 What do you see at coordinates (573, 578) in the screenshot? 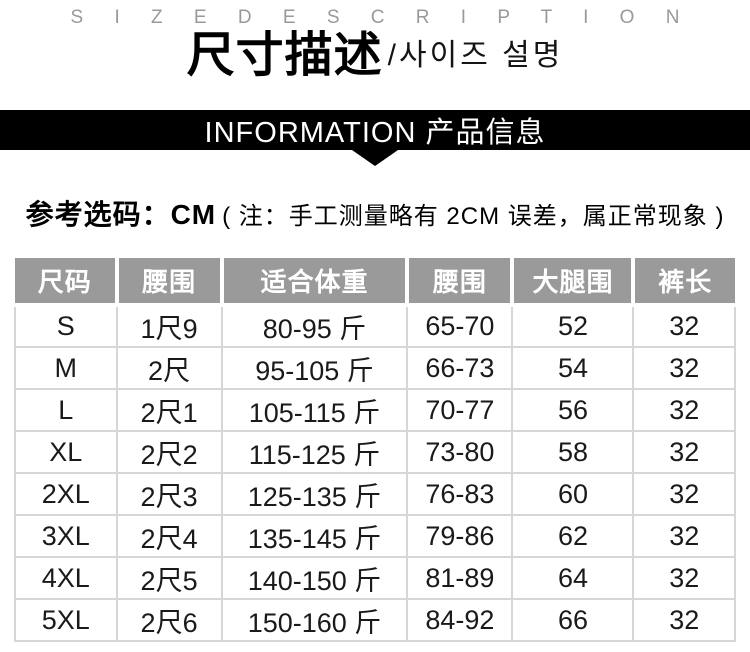
I see `table-cell-col-4: 64` at bounding box center [573, 578].